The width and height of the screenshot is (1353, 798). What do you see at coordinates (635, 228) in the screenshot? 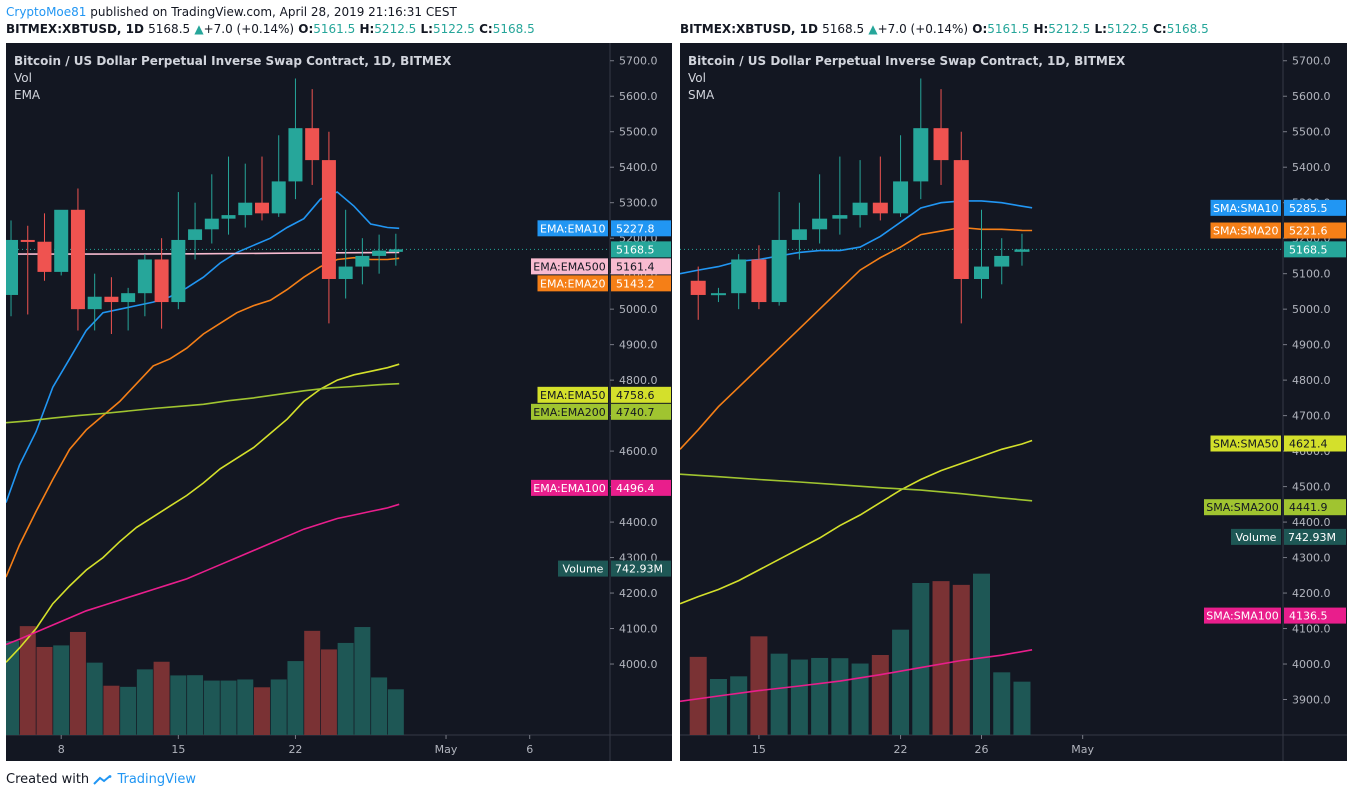
I see `price-badge-value: 5227.8` at bounding box center [635, 228].